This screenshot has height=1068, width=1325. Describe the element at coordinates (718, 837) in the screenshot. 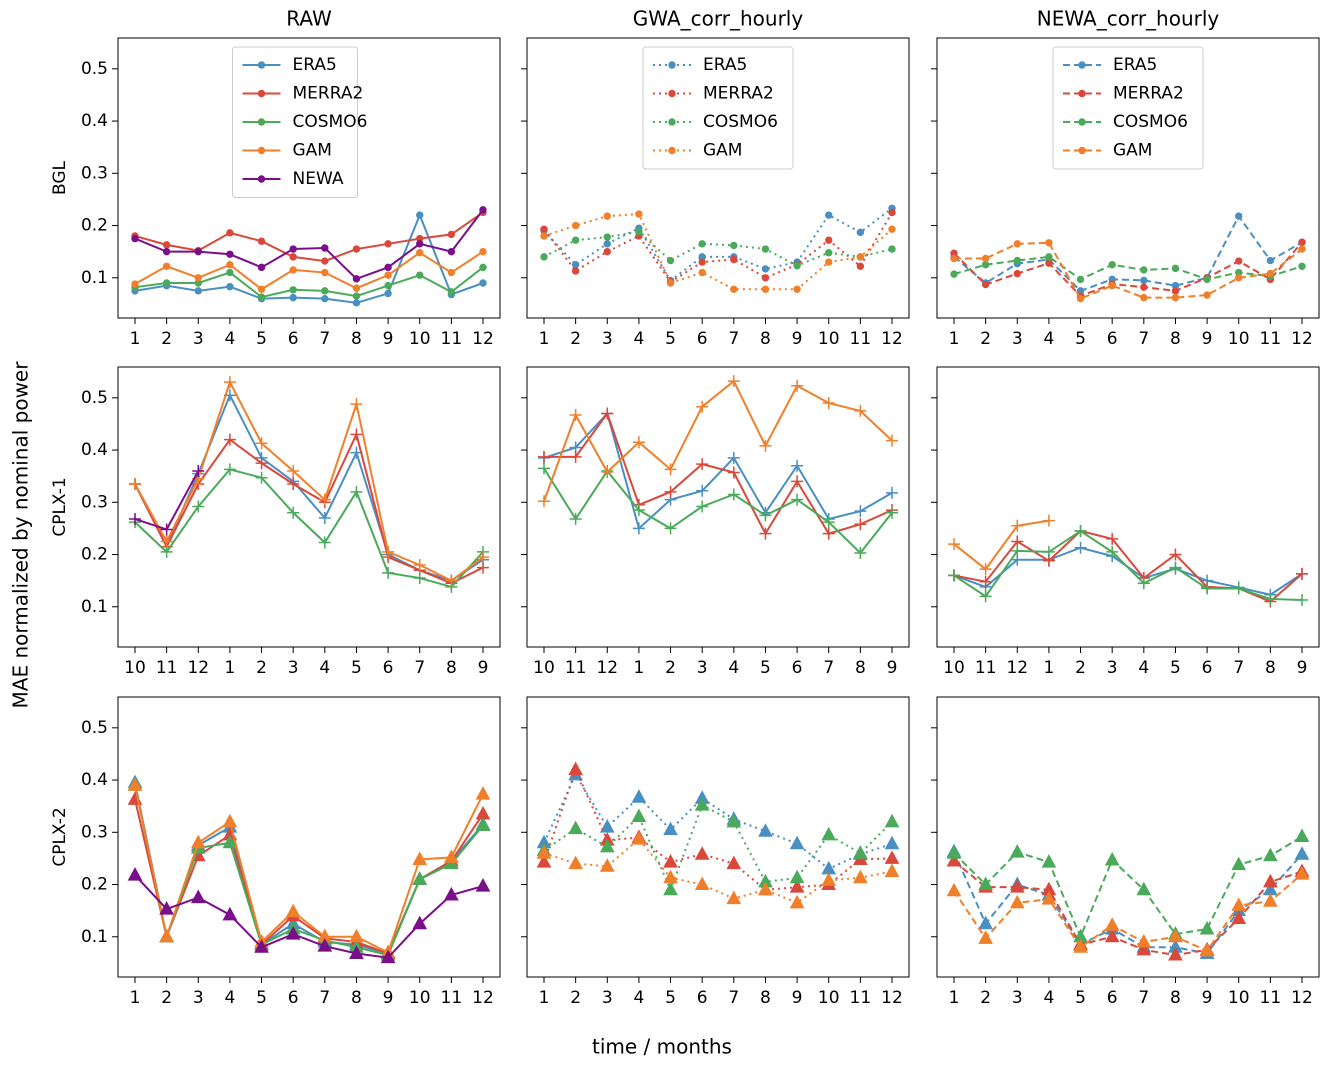

I see `plot-area` at that location.